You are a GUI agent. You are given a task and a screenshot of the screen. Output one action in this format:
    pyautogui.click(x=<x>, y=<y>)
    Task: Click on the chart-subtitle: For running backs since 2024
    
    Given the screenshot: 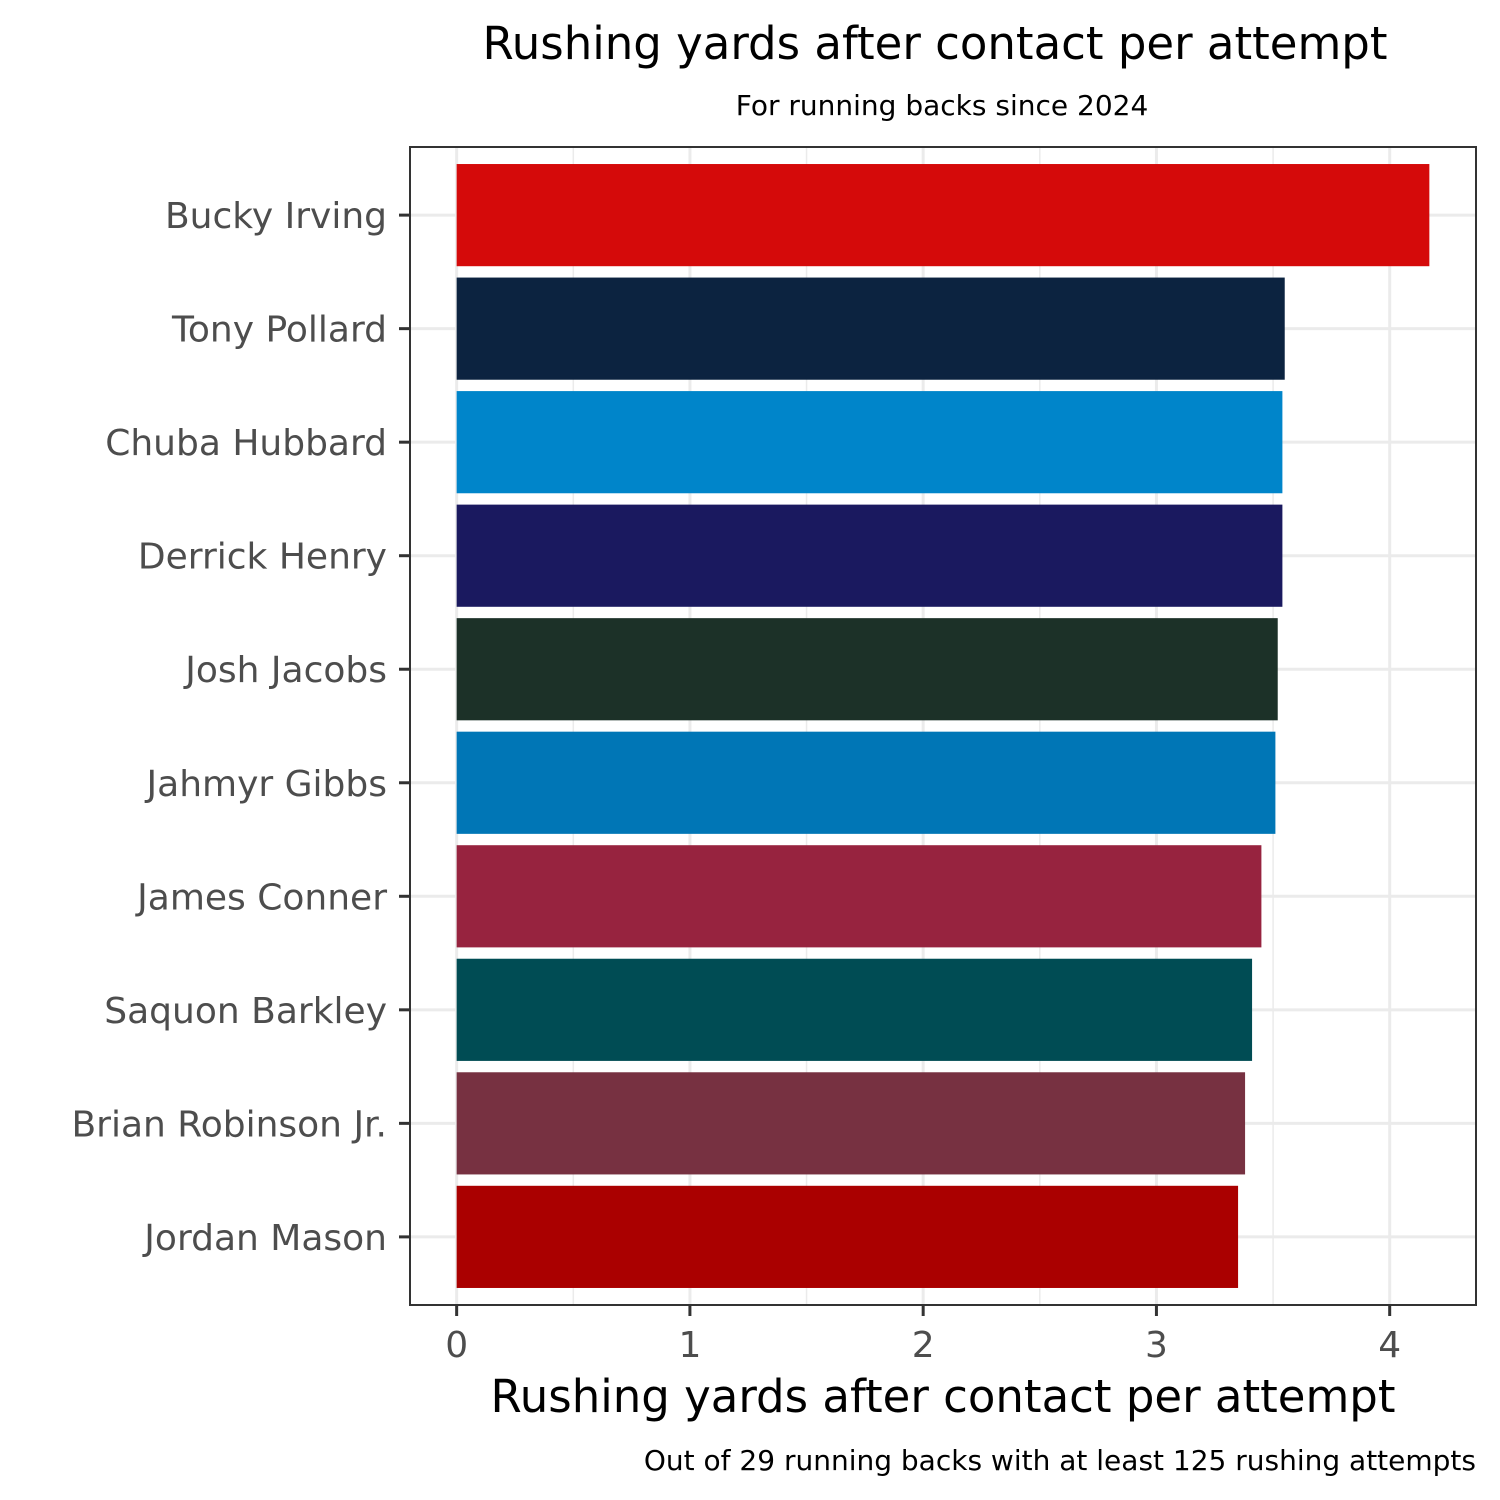 What is the action you would take?
    pyautogui.click(x=942, y=105)
    